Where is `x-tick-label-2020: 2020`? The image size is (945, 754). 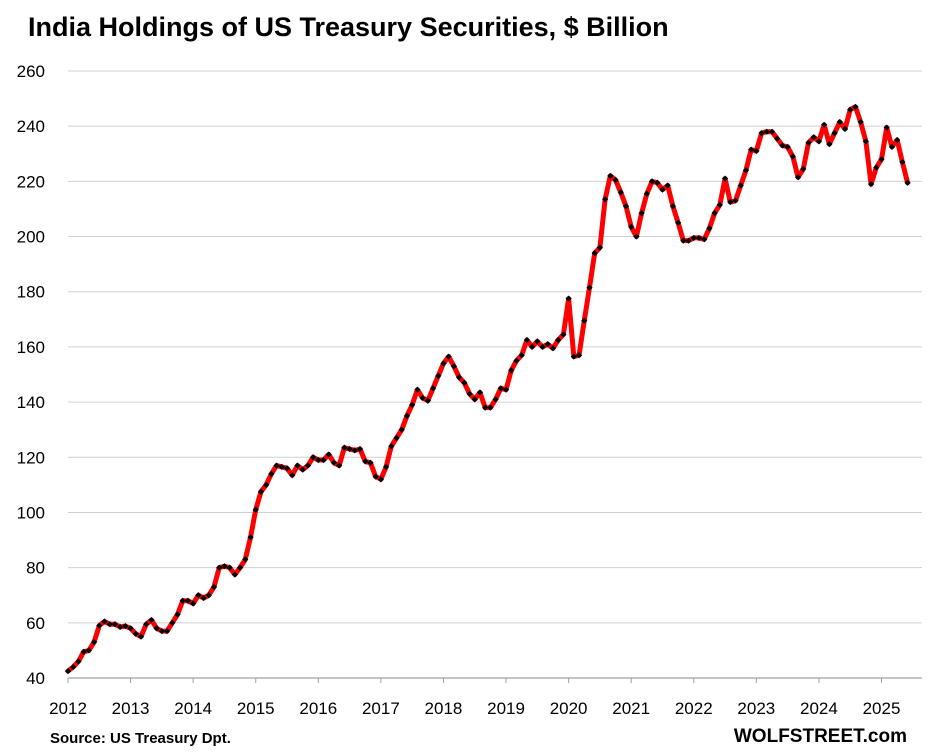 x-tick-label-2020: 2020 is located at coordinates (569, 708).